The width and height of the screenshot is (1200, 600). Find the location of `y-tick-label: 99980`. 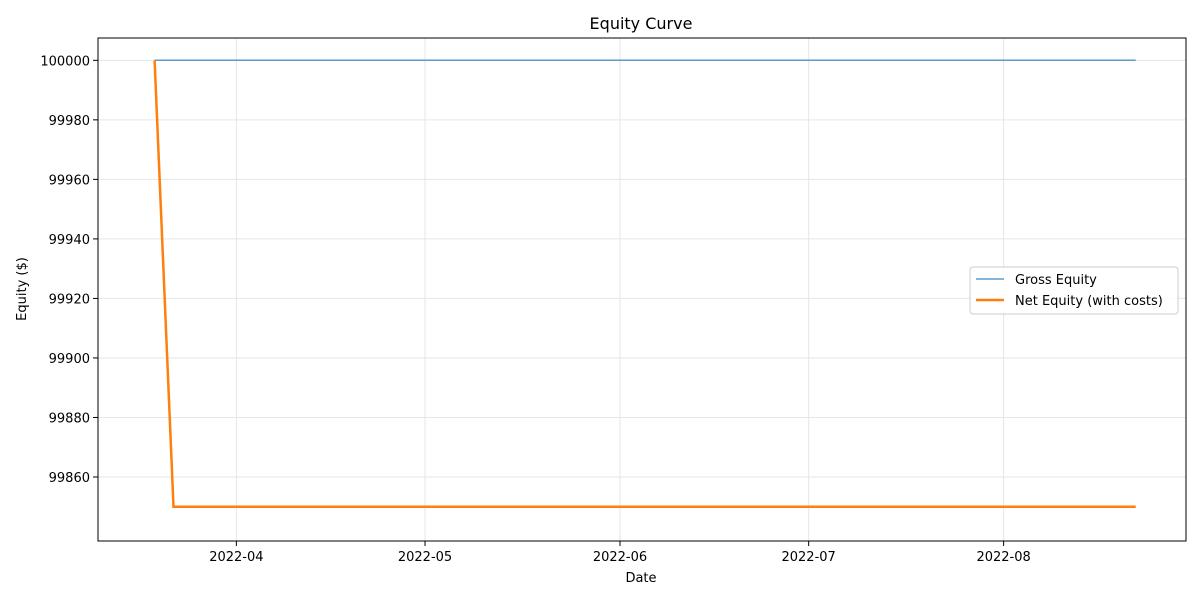

y-tick-label: 99980 is located at coordinates (69, 121).